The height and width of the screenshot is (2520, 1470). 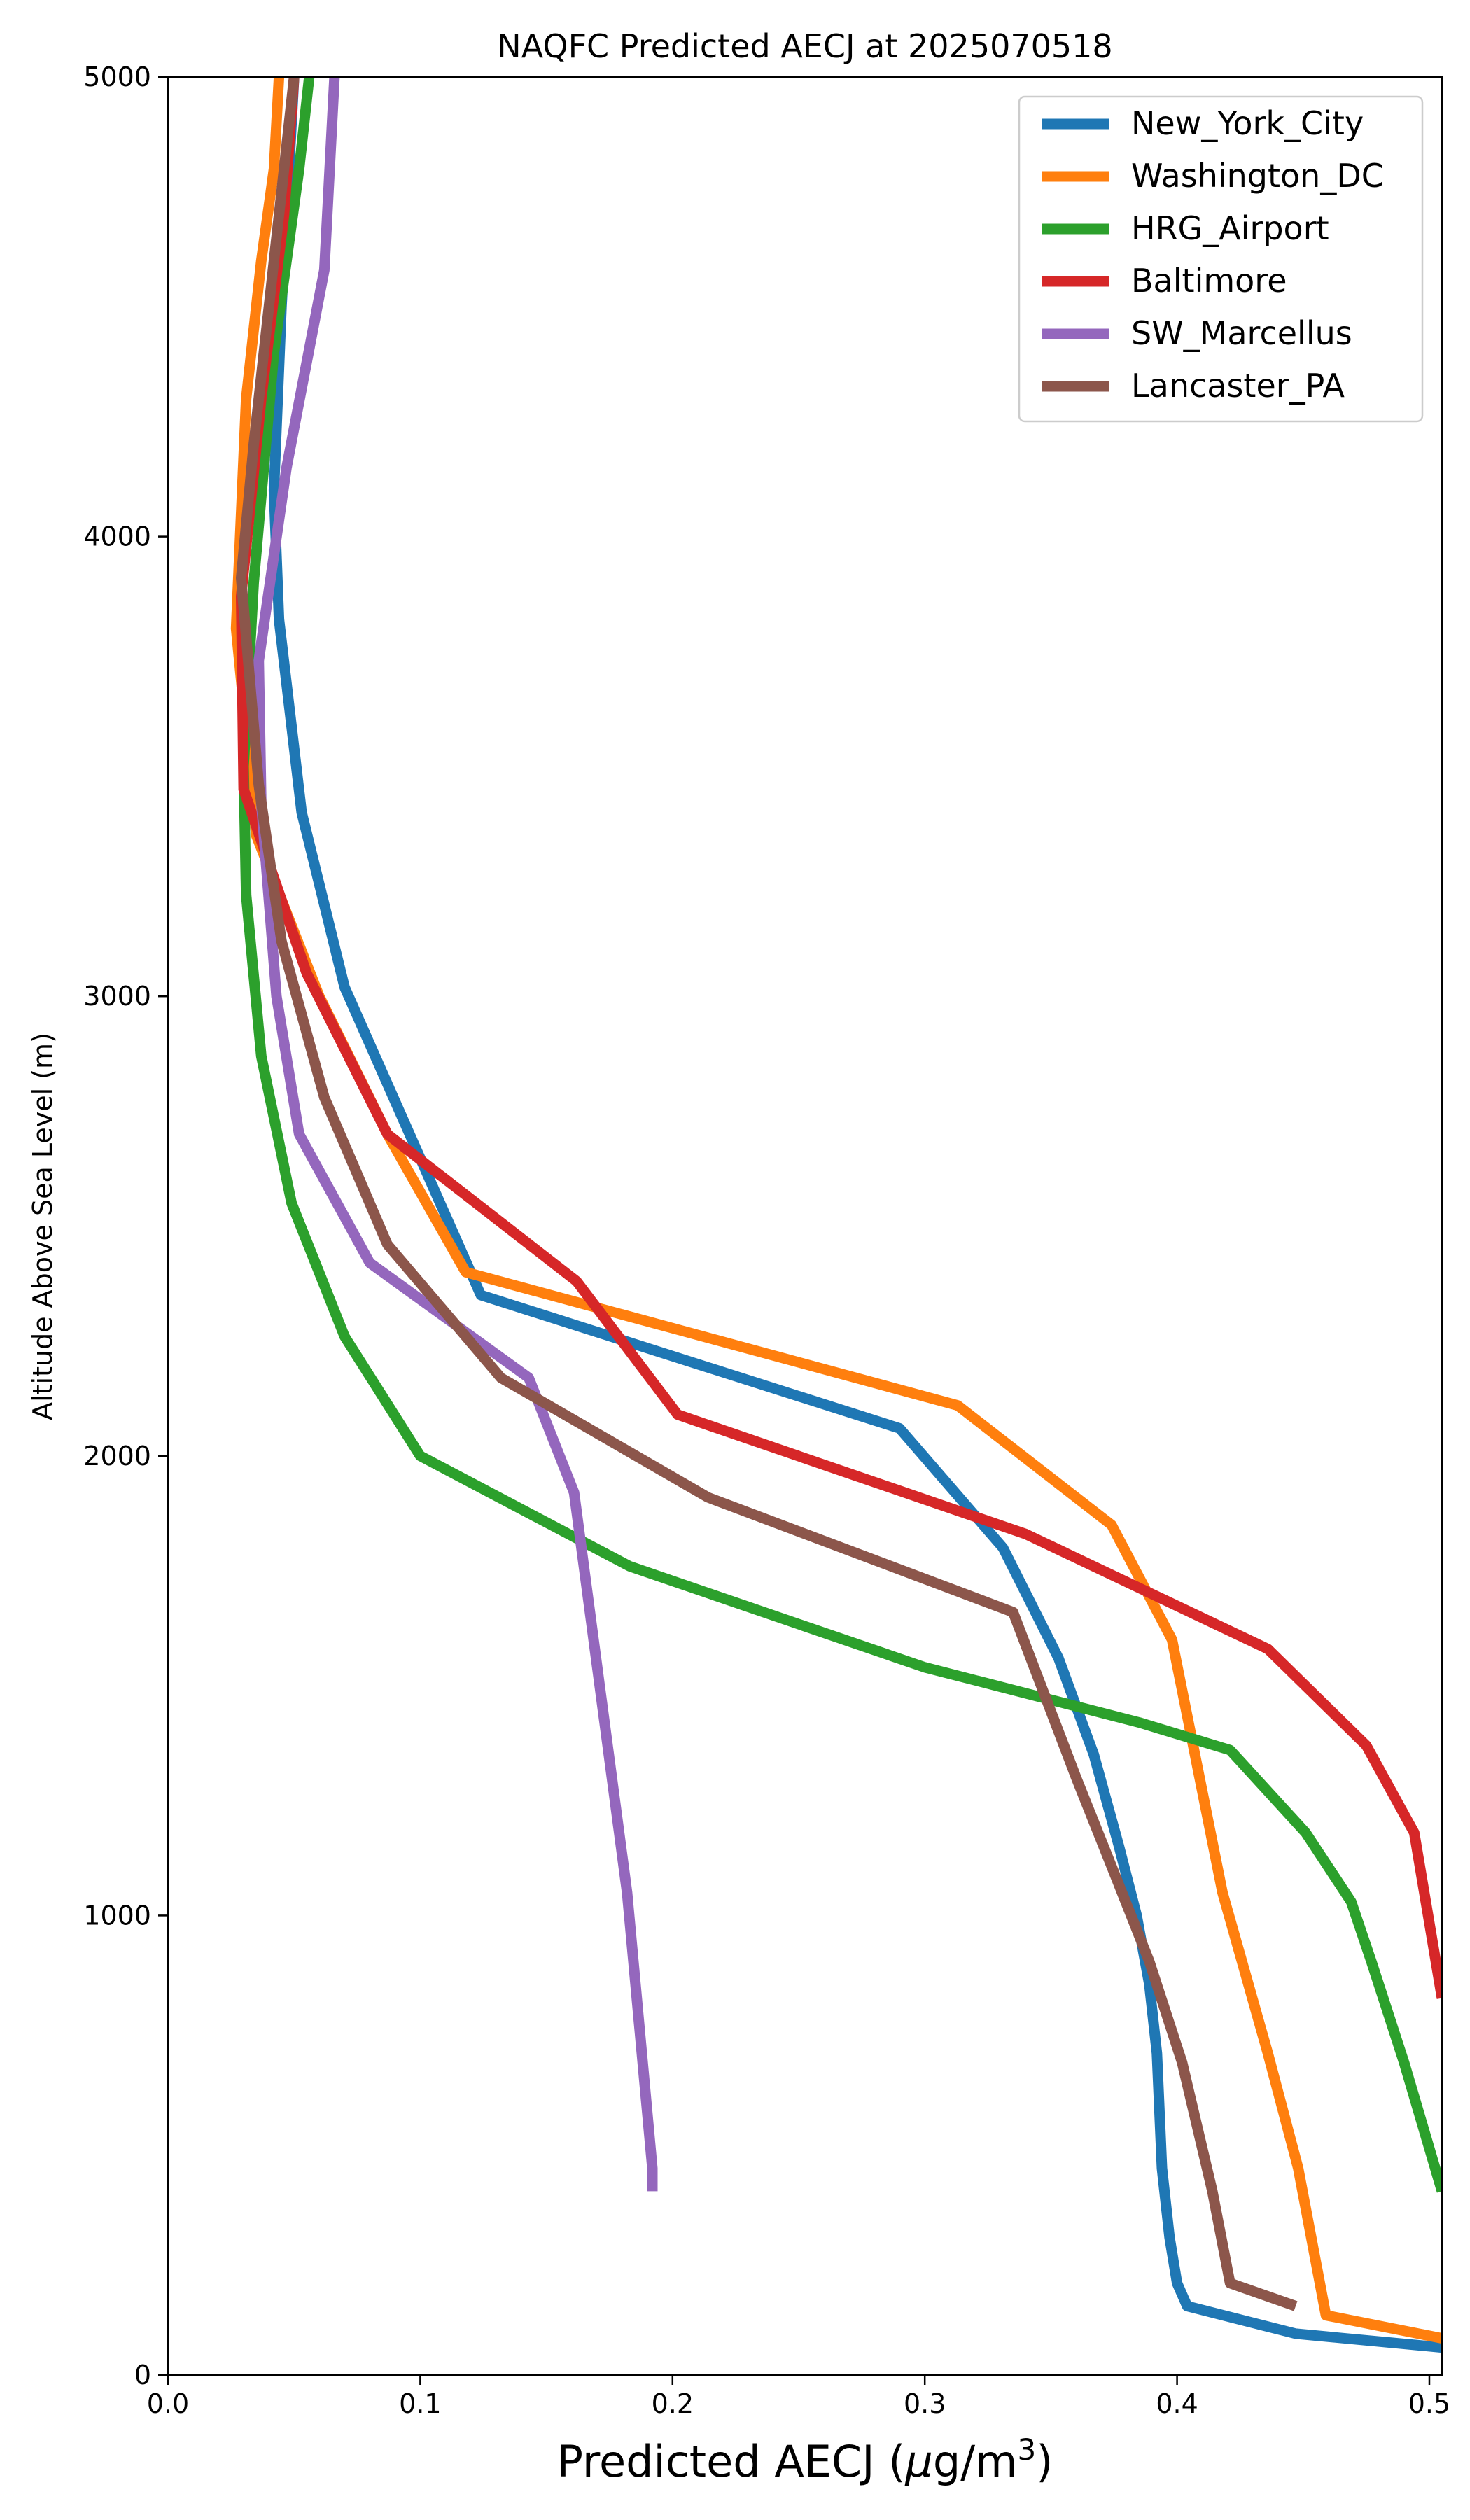 What do you see at coordinates (117, 77) in the screenshot?
I see `y-tick-label: 5000` at bounding box center [117, 77].